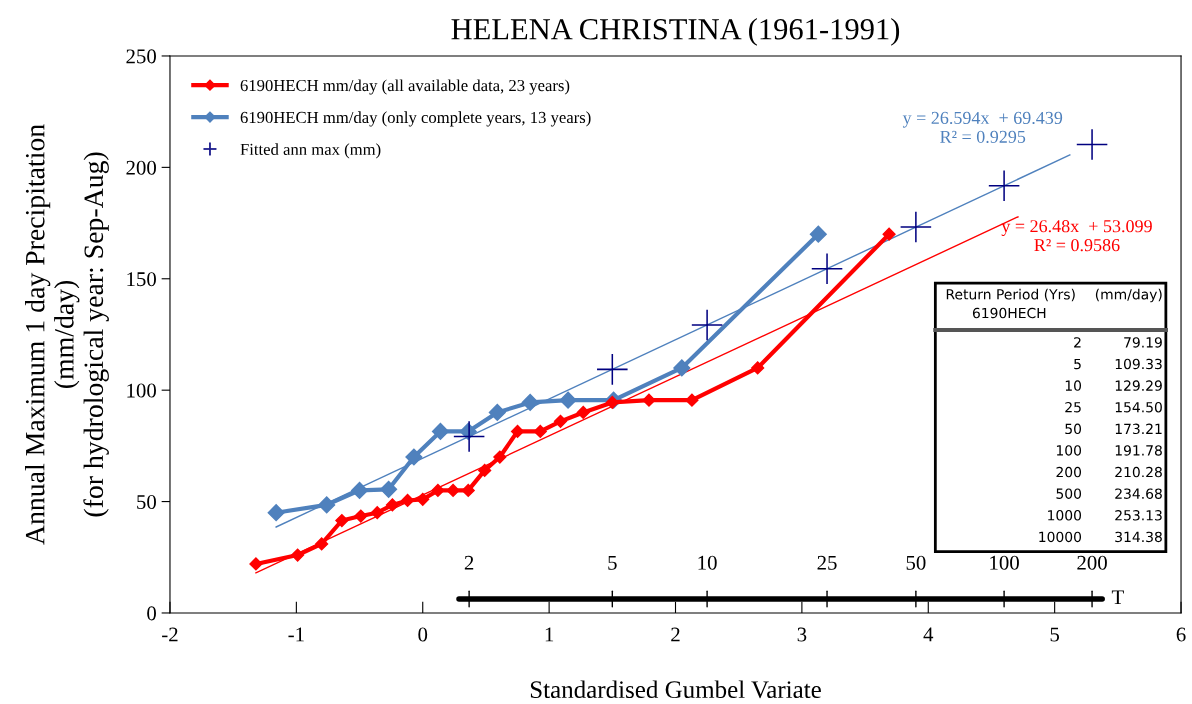  What do you see at coordinates (67, 334) in the screenshot?
I see `y-axis-title: Annual Maximum 1 day Precipitation (mm/day) (for hydrological year: Sep-Aug)` at bounding box center [67, 334].